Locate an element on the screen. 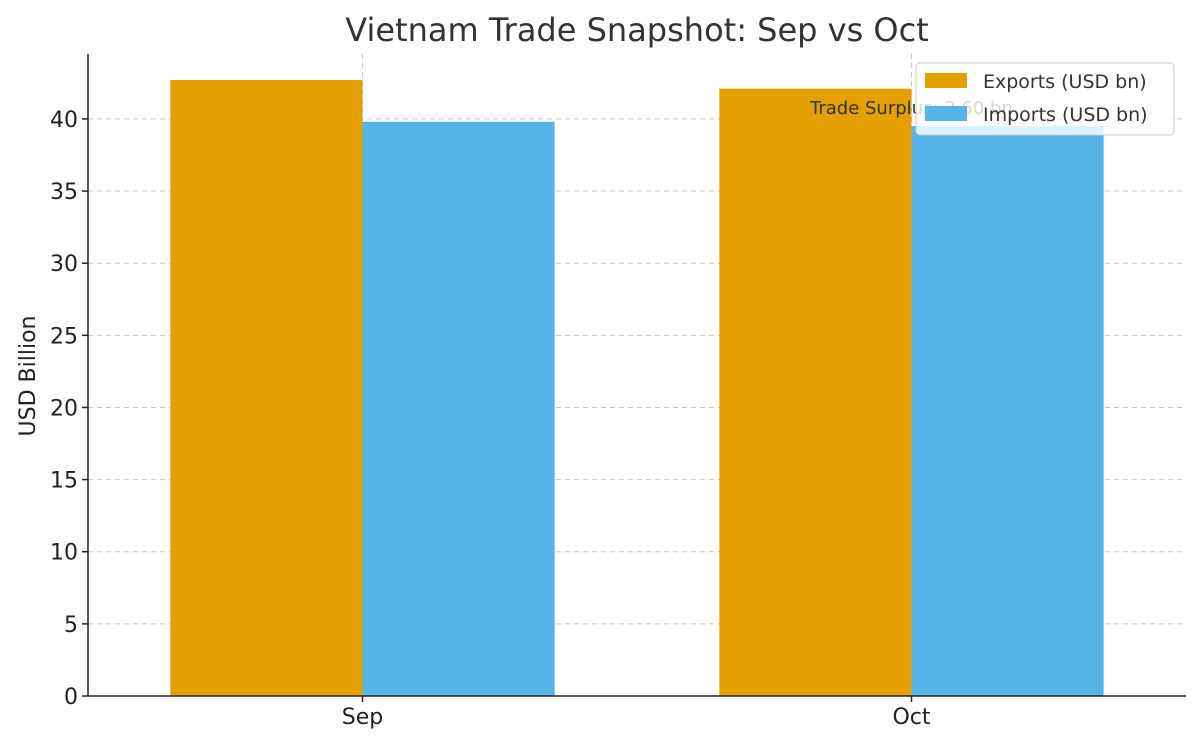 This screenshot has height=744, width=1200. bar-exports-oct is located at coordinates (815, 392).